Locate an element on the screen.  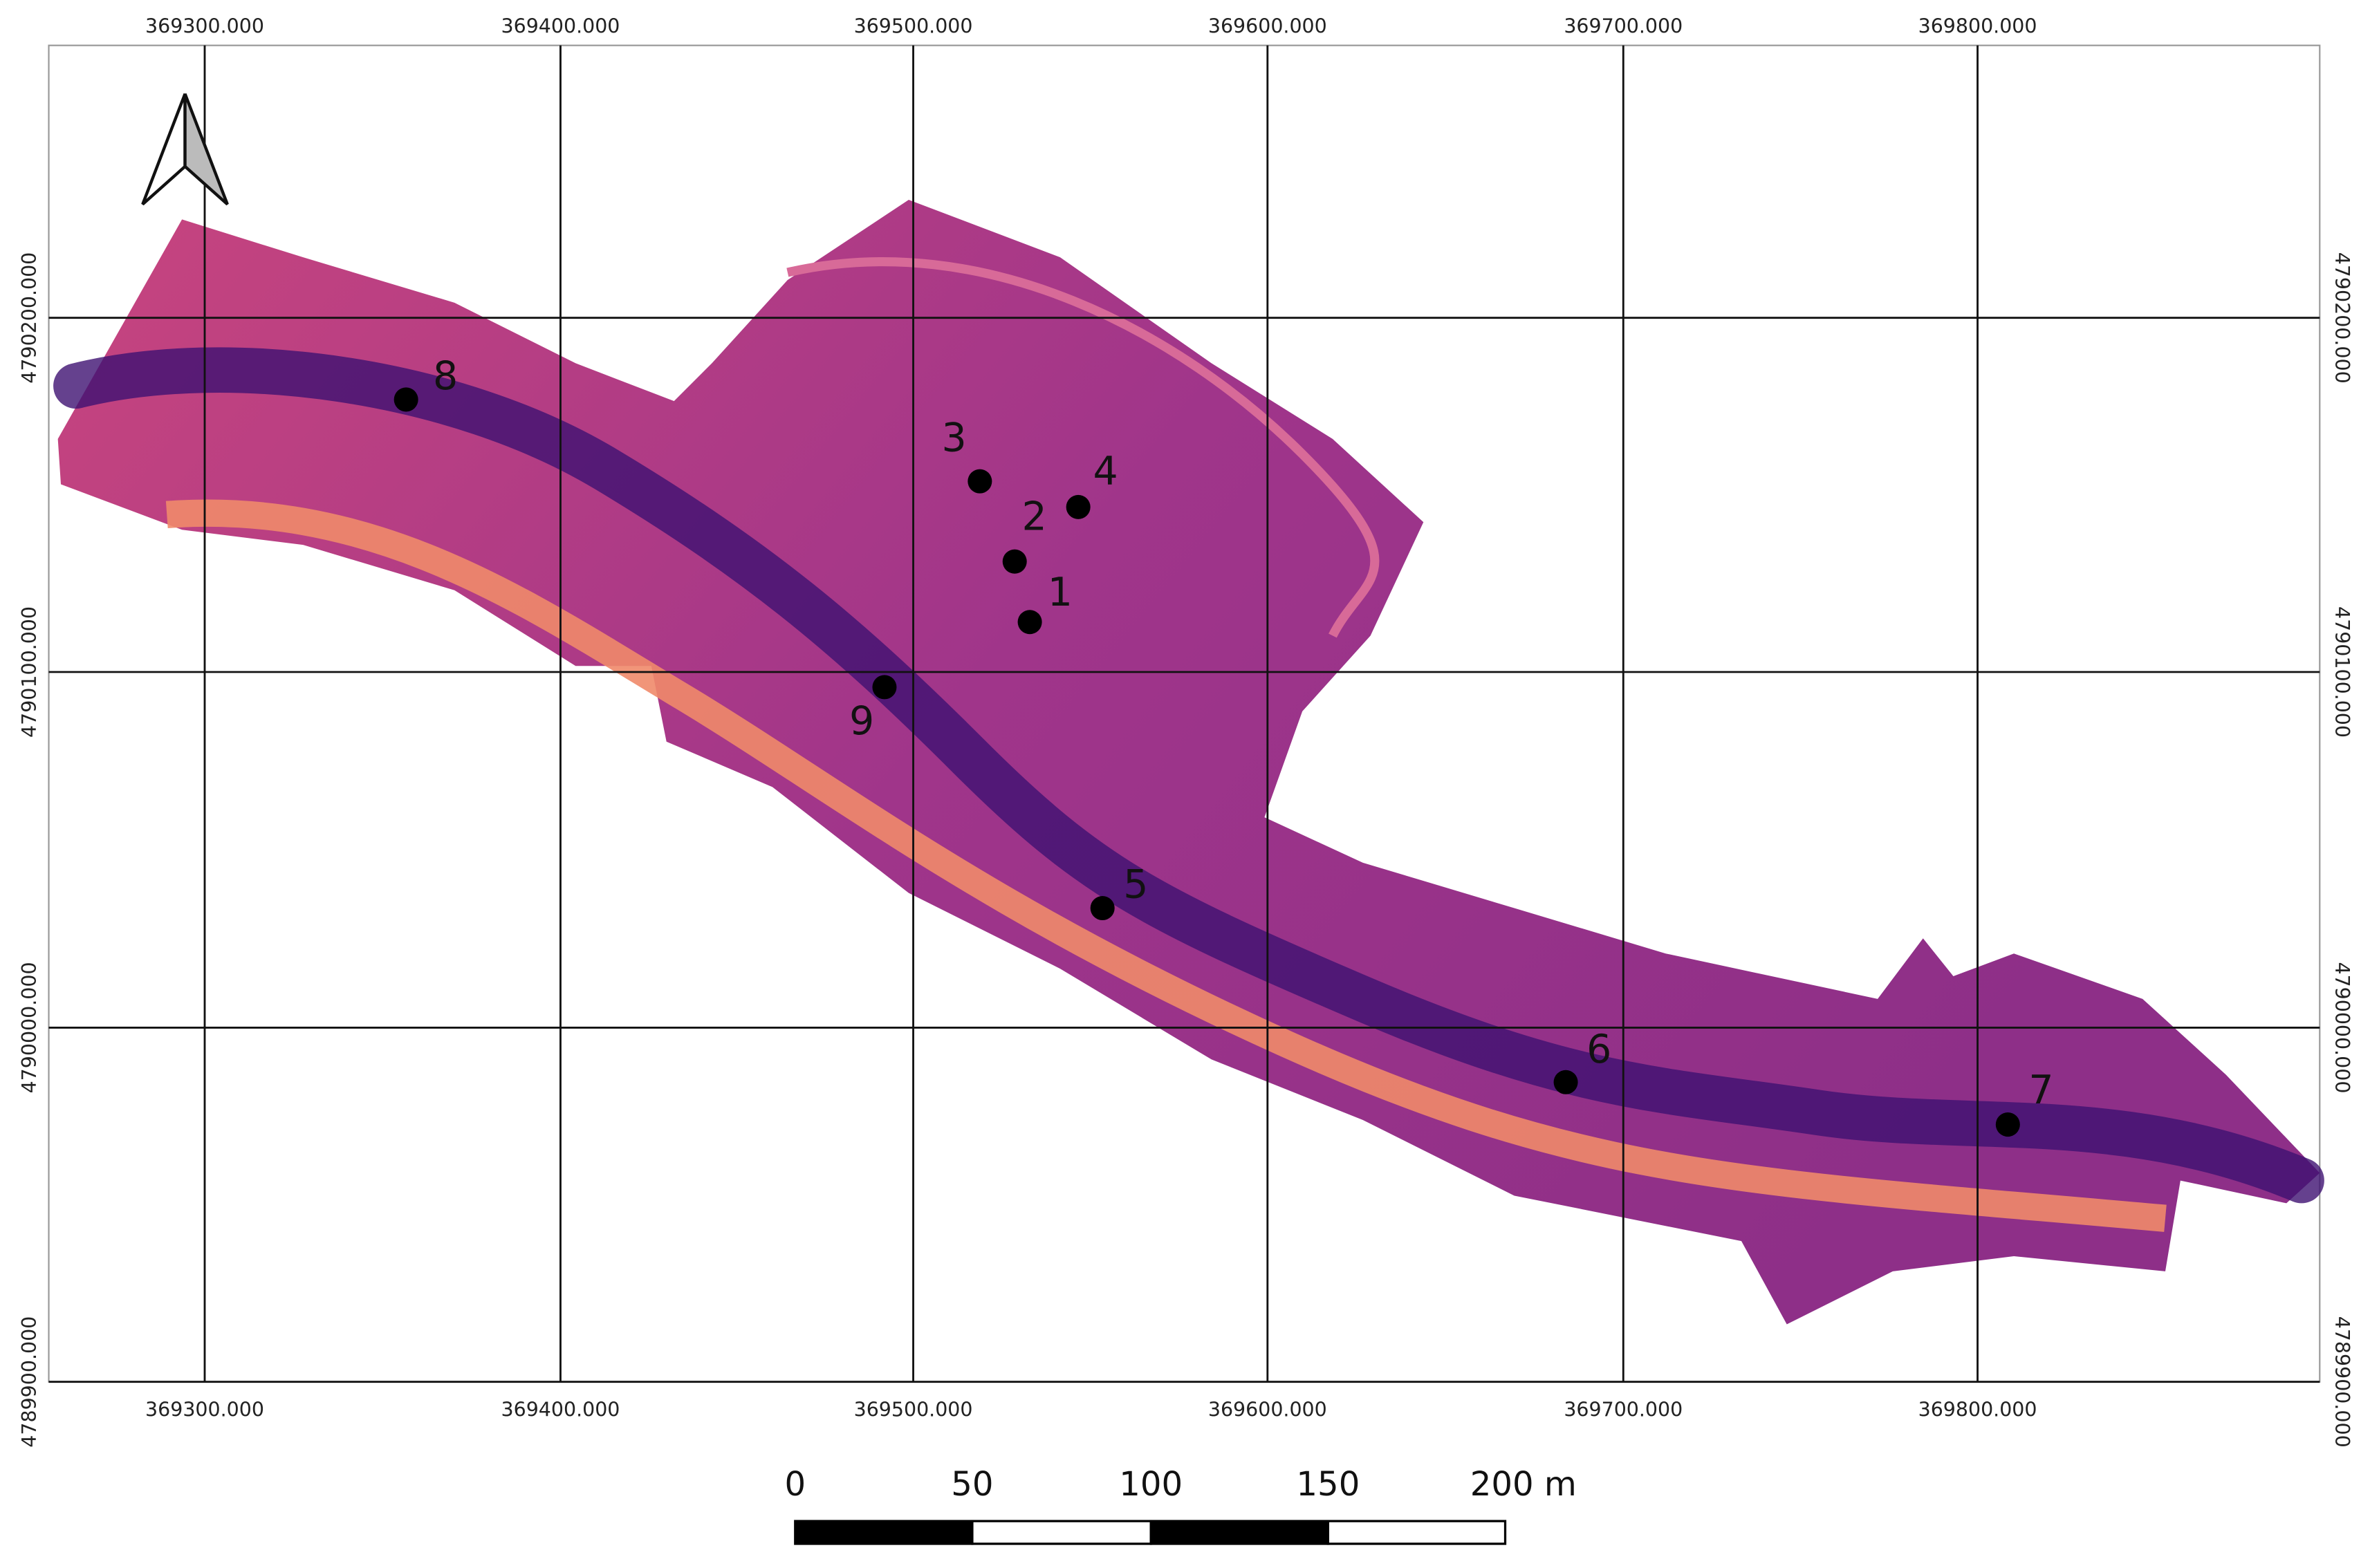
point-label: 8 is located at coordinates (446, 376).